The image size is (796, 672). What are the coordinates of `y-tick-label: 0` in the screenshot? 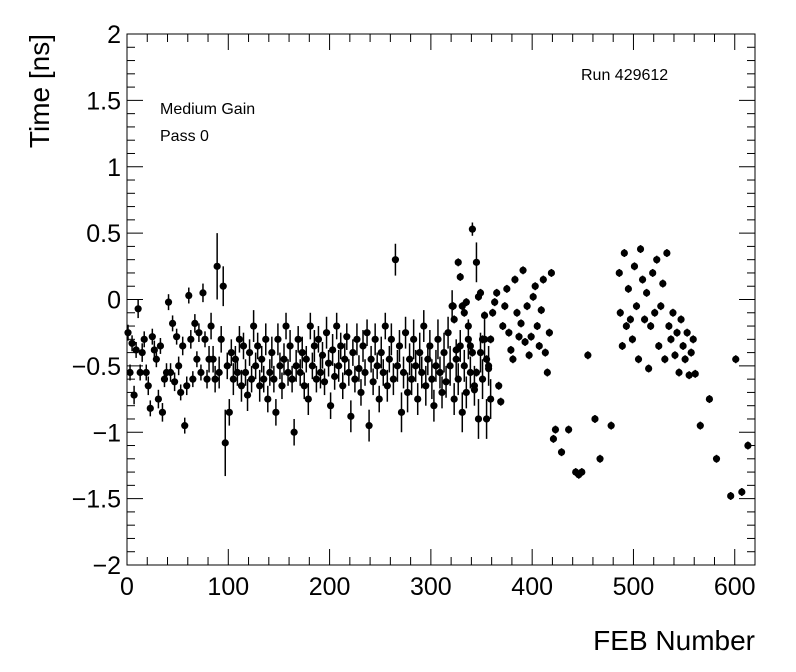 It's located at (114, 301).